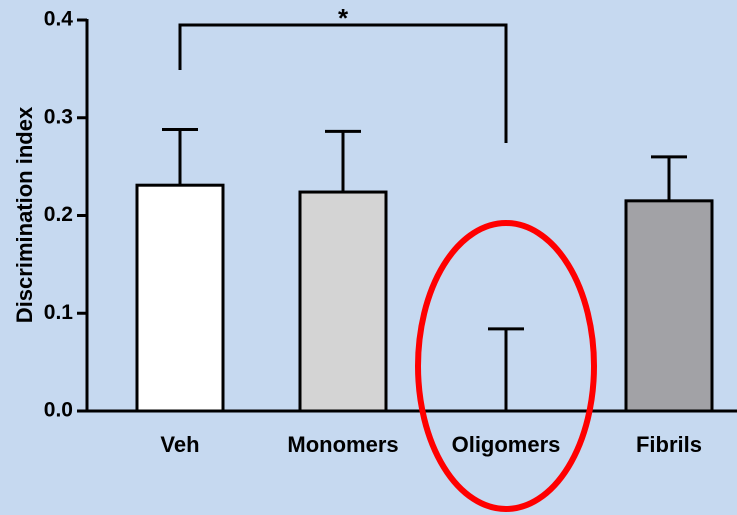  What do you see at coordinates (58, 214) in the screenshot?
I see `y-tick-label: 0.2` at bounding box center [58, 214].